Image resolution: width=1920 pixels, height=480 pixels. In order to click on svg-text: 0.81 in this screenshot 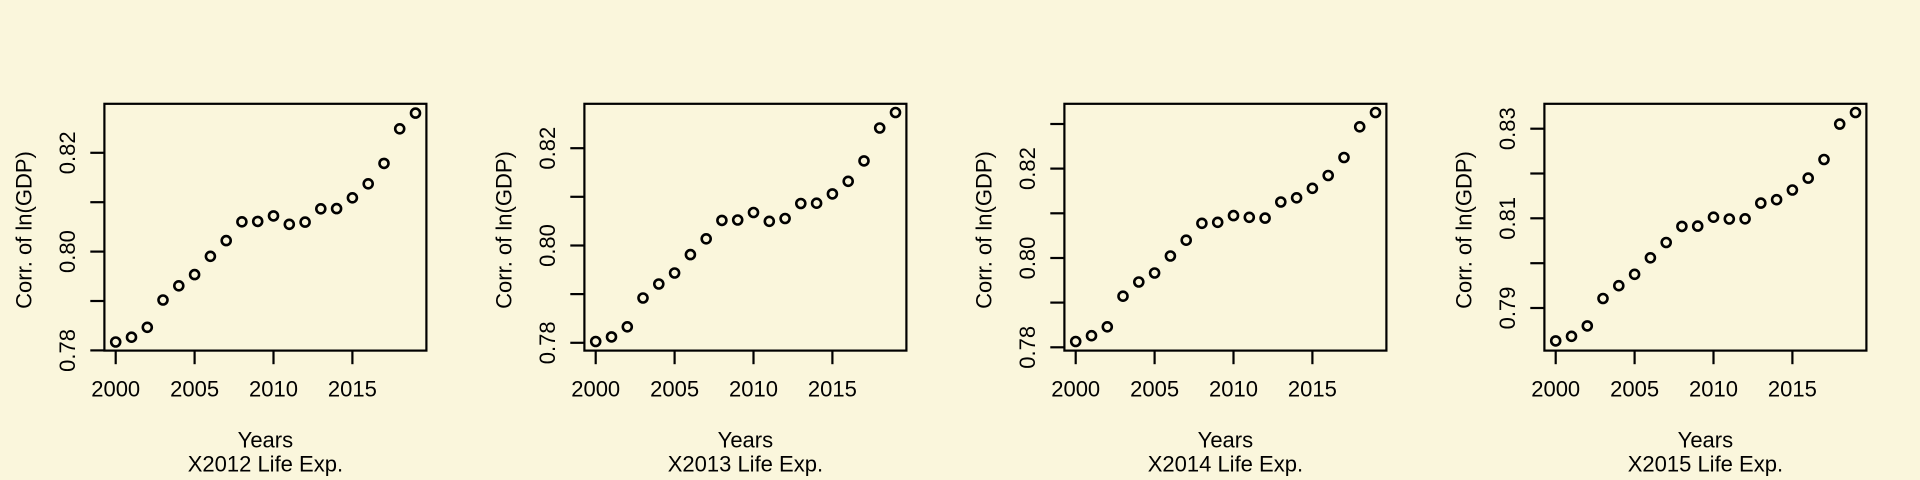, I will do `click(1507, 218)`.